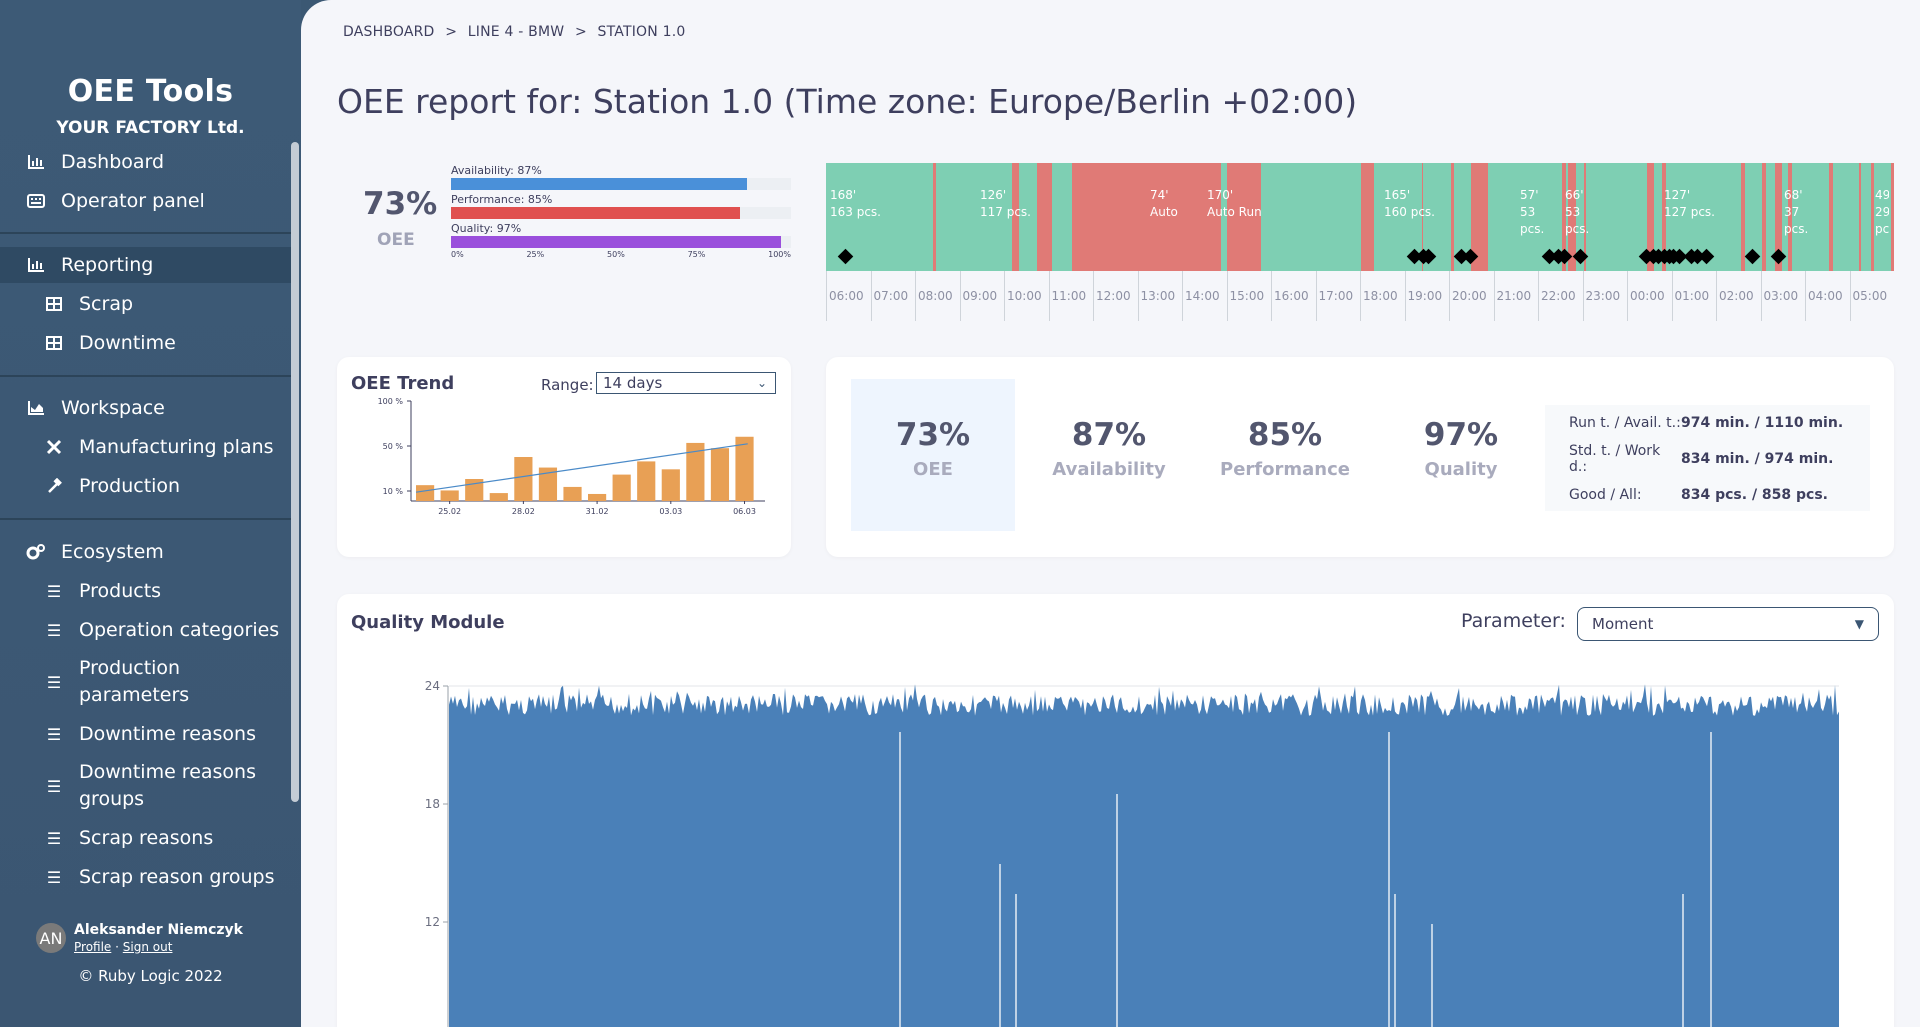 The width and height of the screenshot is (1920, 1027). I want to click on kpi-label: OEE, so click(933, 469).